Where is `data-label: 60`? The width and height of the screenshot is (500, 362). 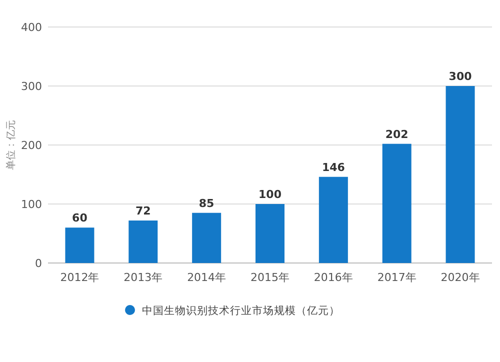 data-label: 60 is located at coordinates (80, 218).